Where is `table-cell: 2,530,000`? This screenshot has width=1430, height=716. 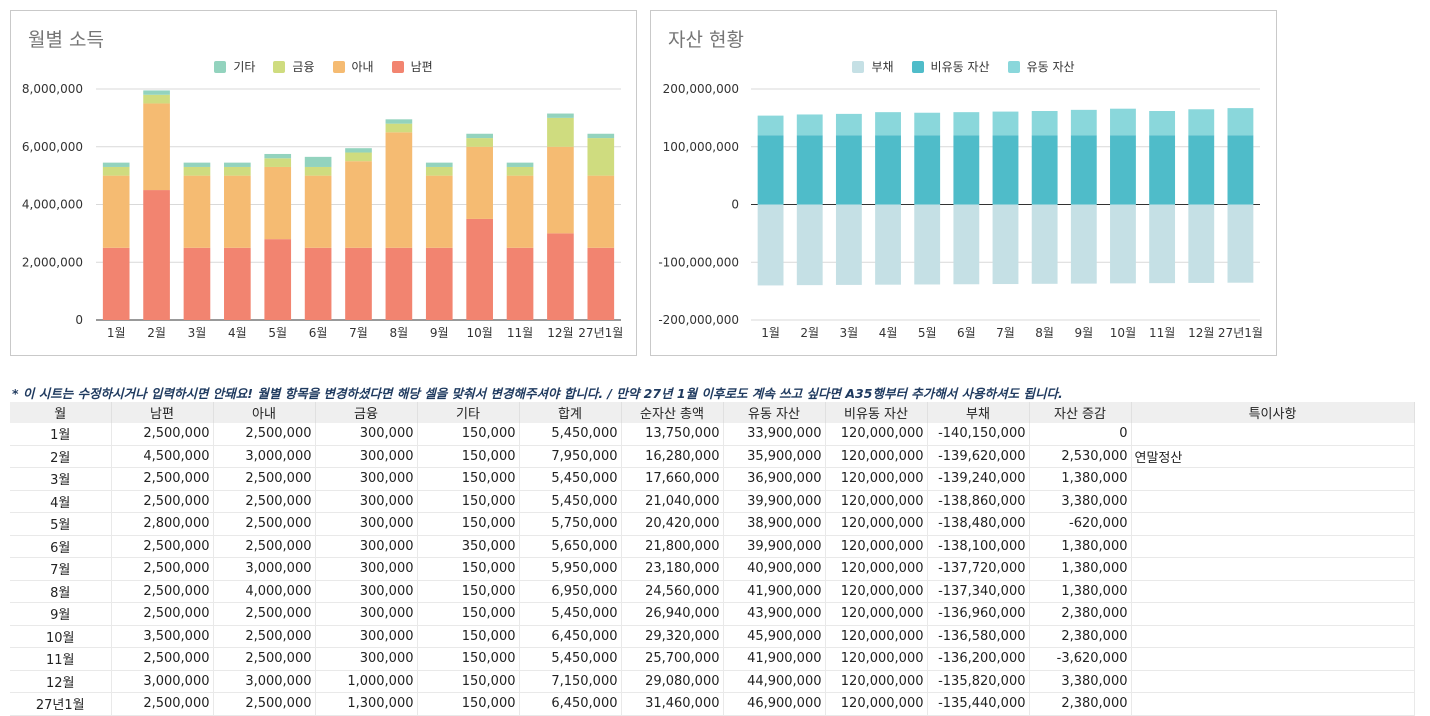 table-cell: 2,530,000 is located at coordinates (1080, 456).